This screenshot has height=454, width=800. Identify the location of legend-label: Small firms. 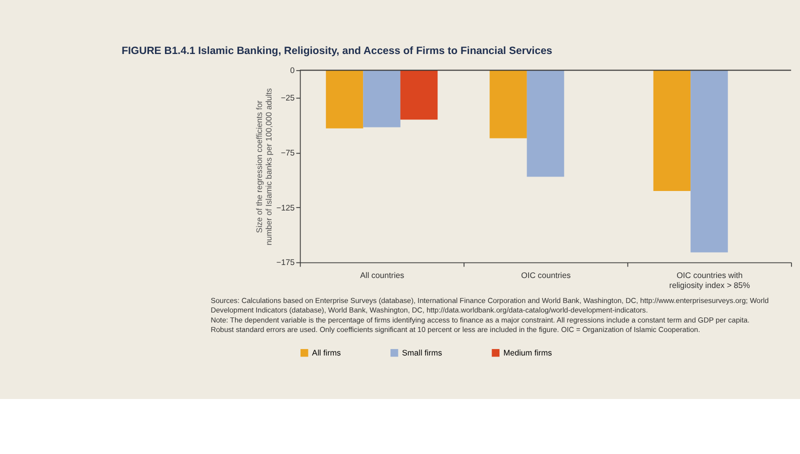
(422, 353).